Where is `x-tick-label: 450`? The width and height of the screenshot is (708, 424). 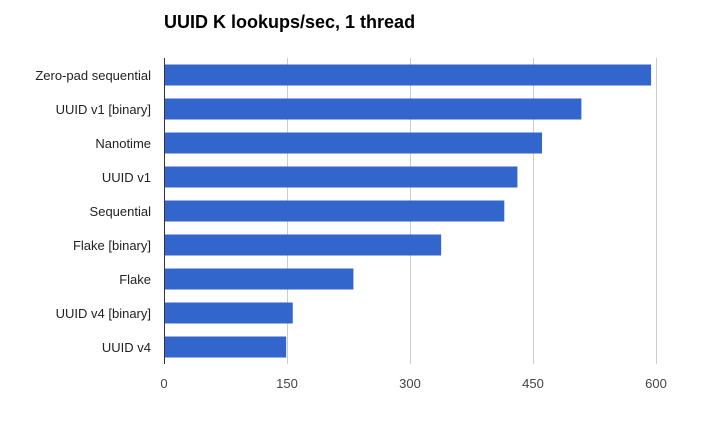 x-tick-label: 450 is located at coordinates (533, 383).